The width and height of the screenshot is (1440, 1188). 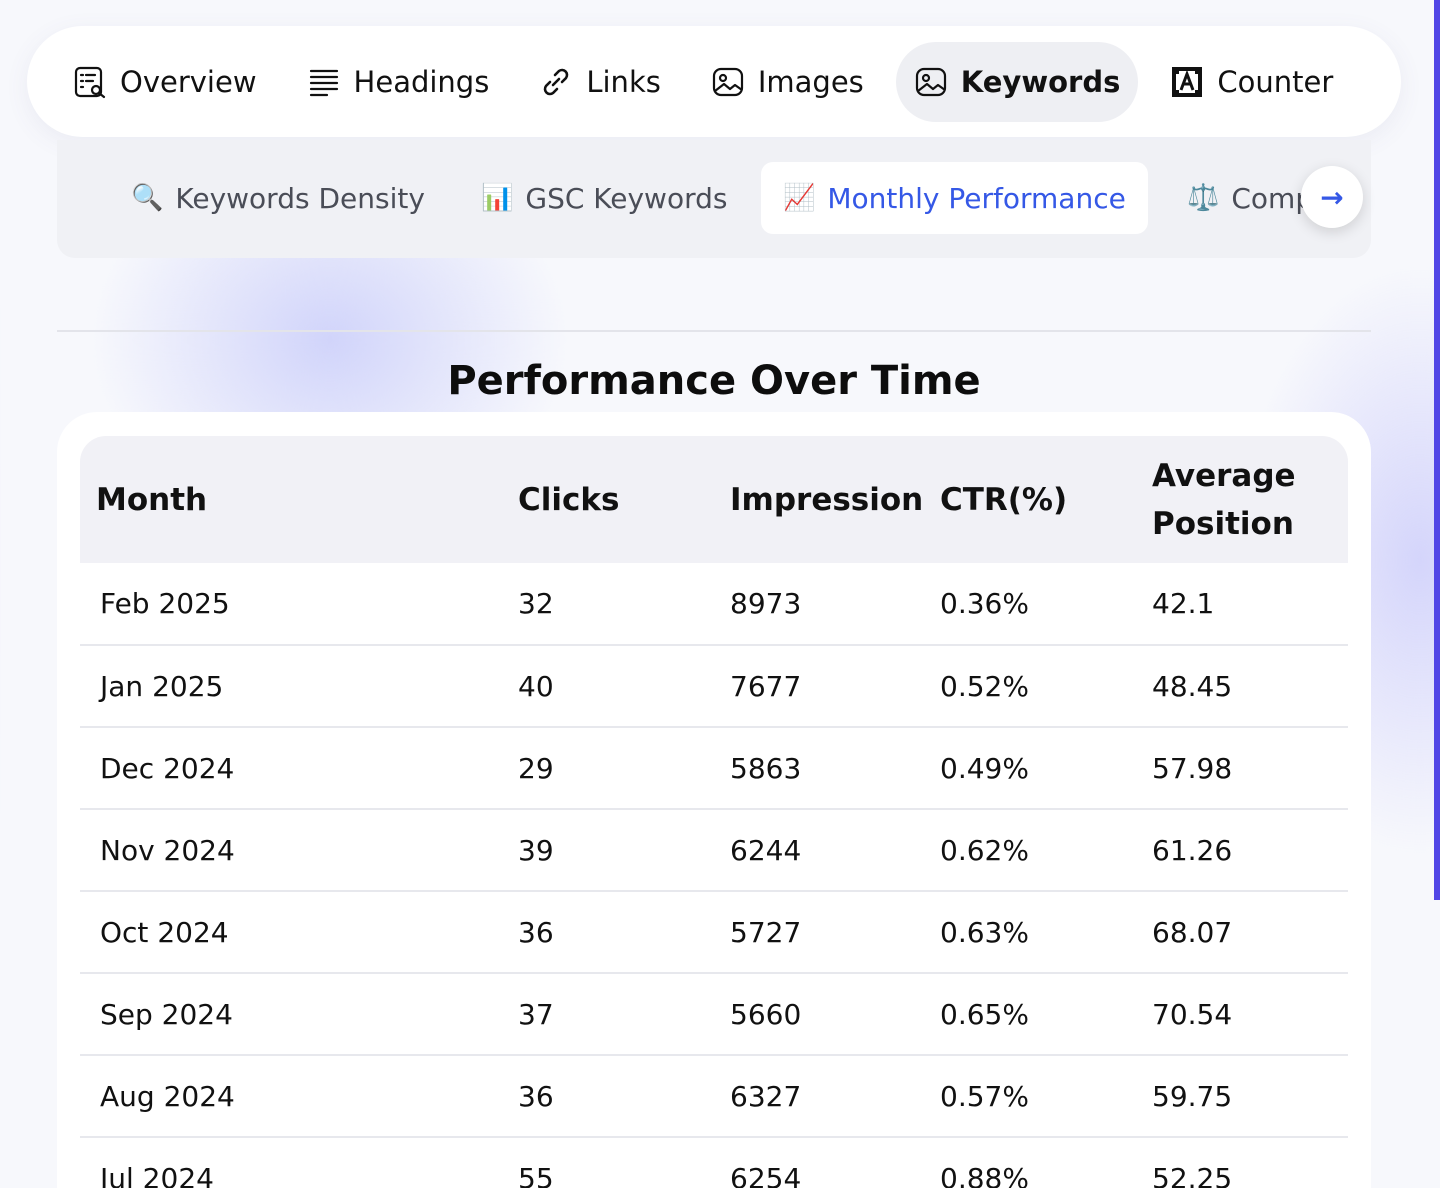 I want to click on subtab-compare-label: Comp, so click(x=1272, y=198).